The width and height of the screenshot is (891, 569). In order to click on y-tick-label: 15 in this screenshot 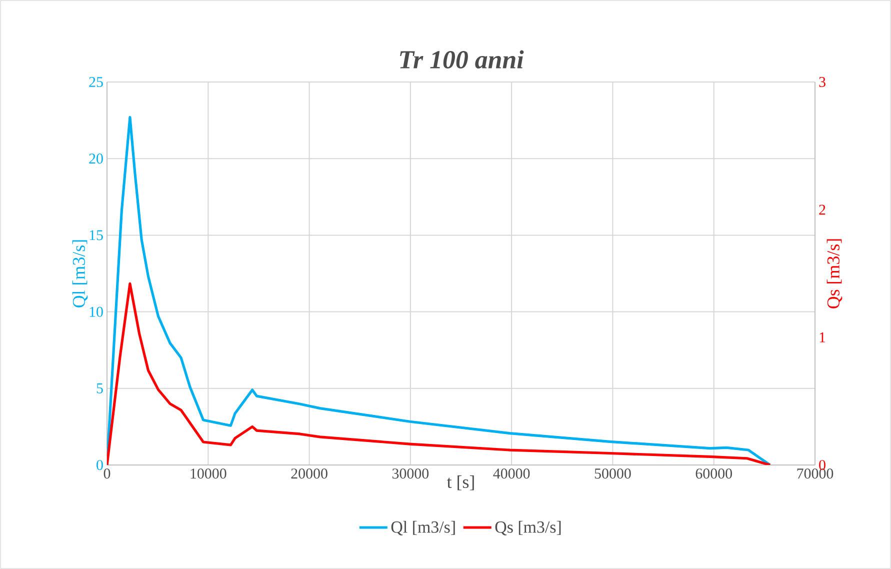, I will do `click(96, 235)`.